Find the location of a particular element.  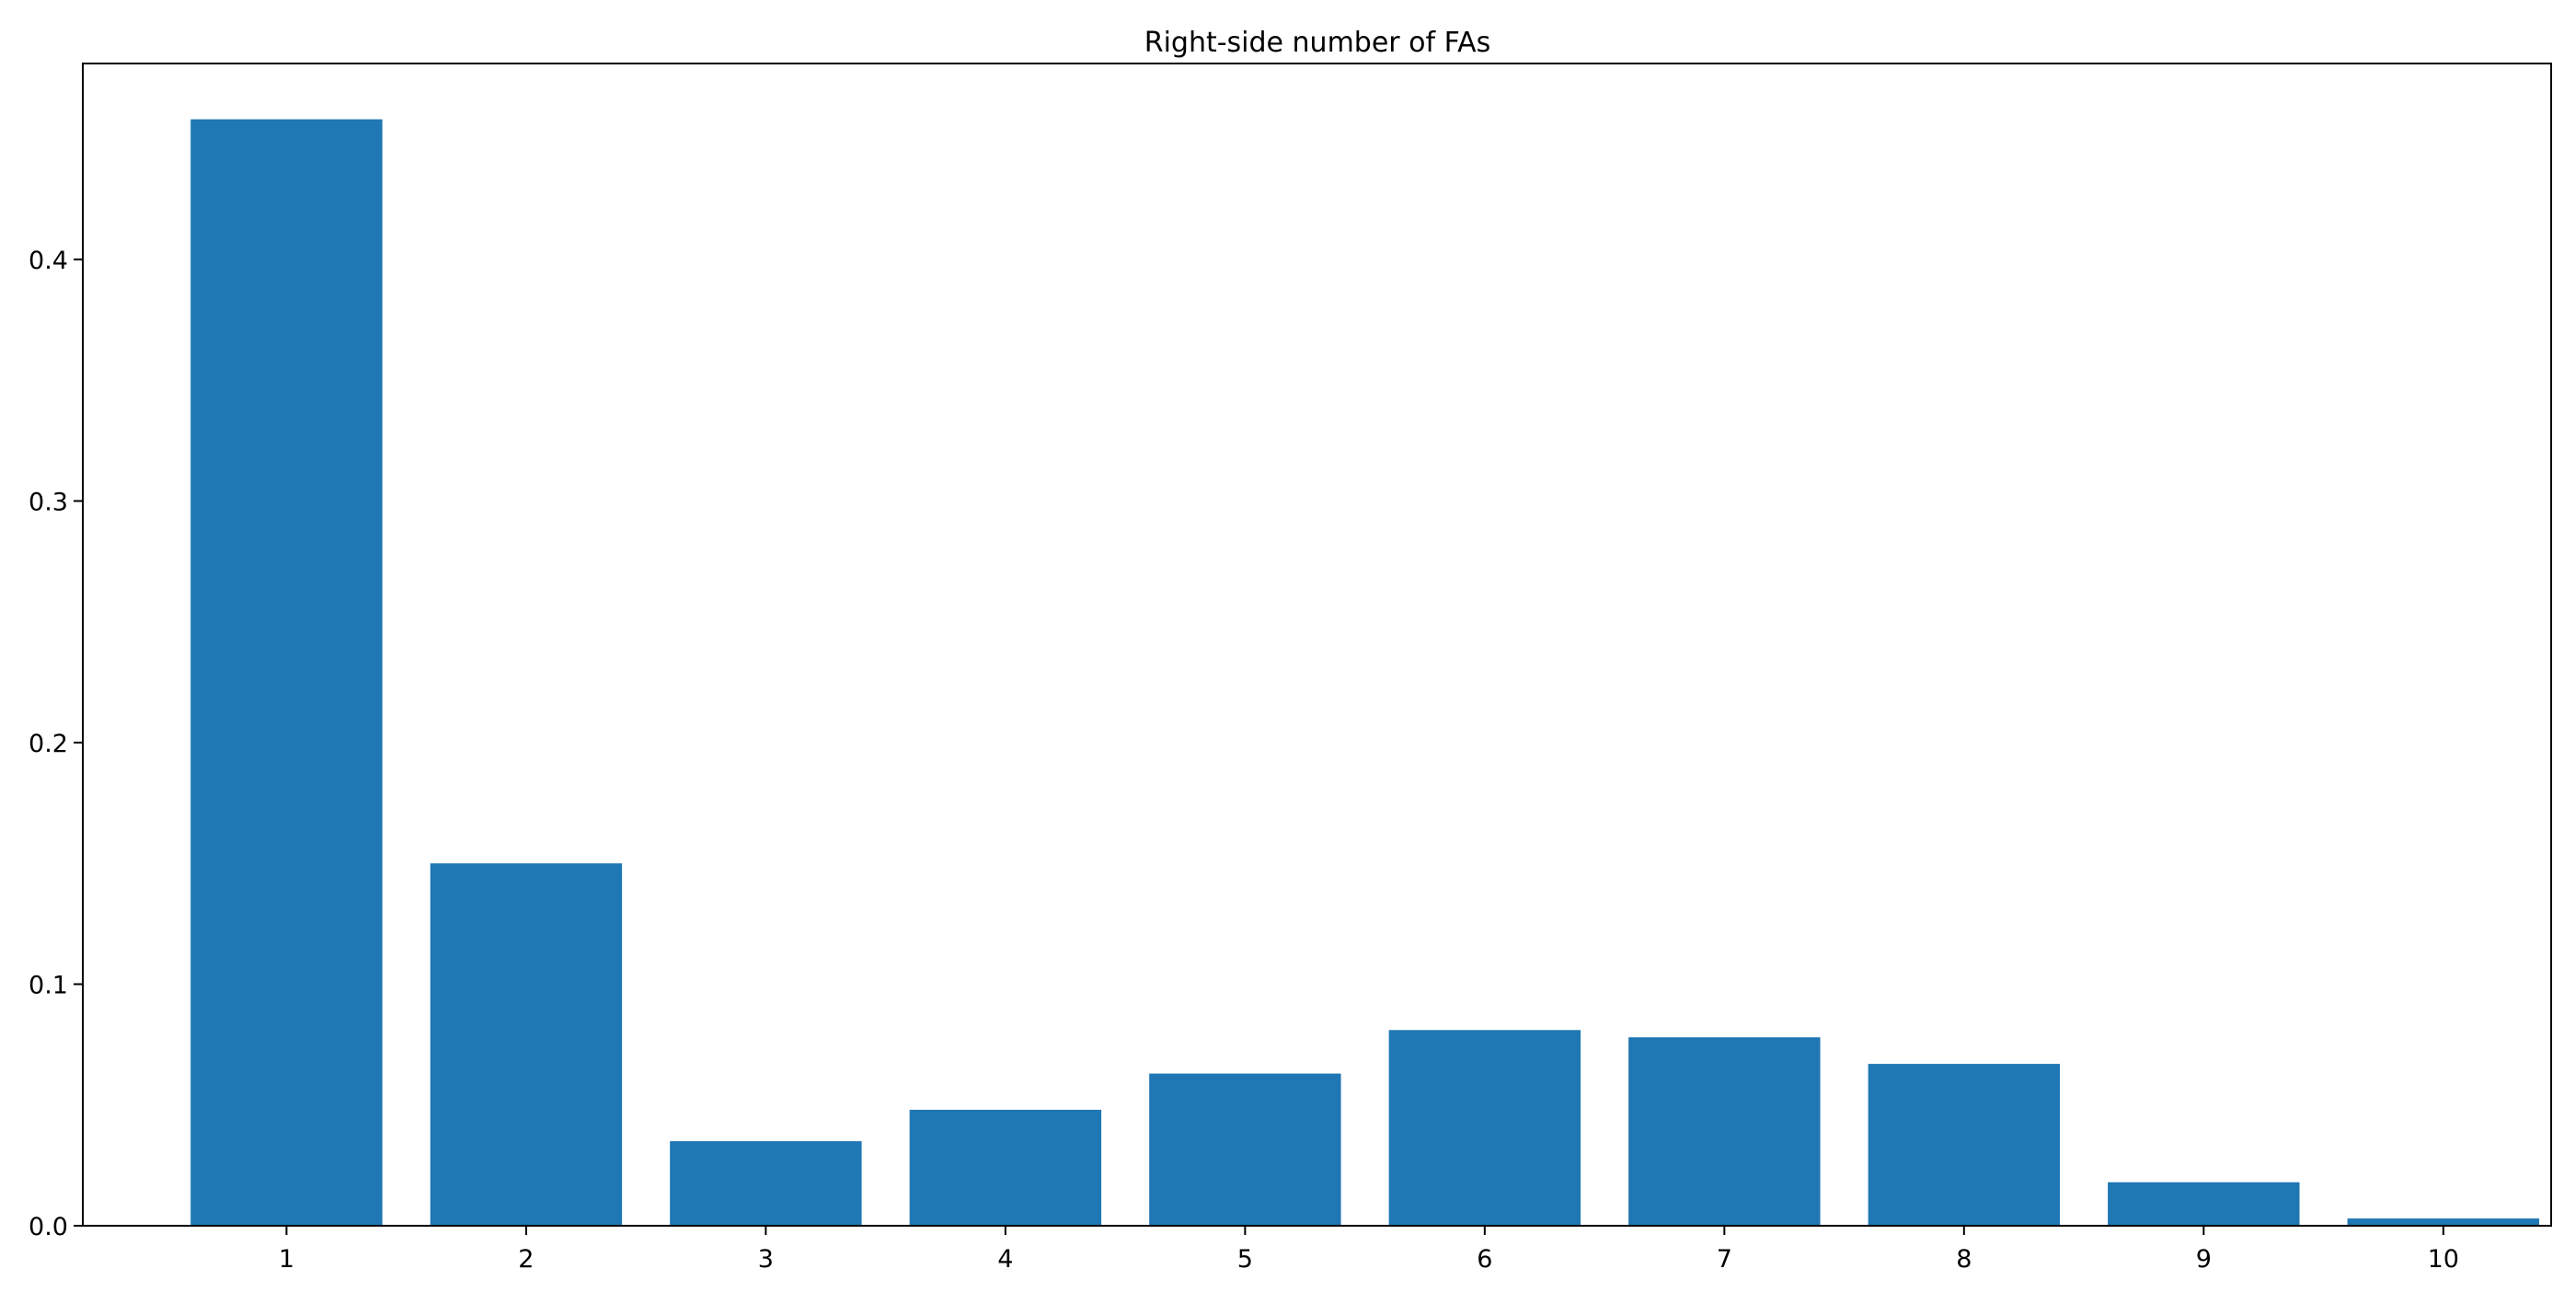

y-tick-label: 0.0 is located at coordinates (48, 1227).